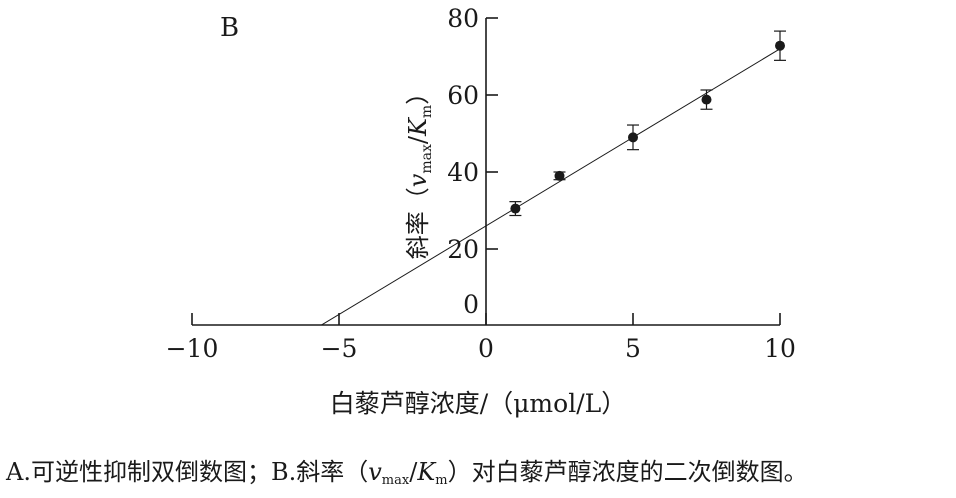  What do you see at coordinates (471, 304) in the screenshot?
I see `y-tick-label: 0` at bounding box center [471, 304].